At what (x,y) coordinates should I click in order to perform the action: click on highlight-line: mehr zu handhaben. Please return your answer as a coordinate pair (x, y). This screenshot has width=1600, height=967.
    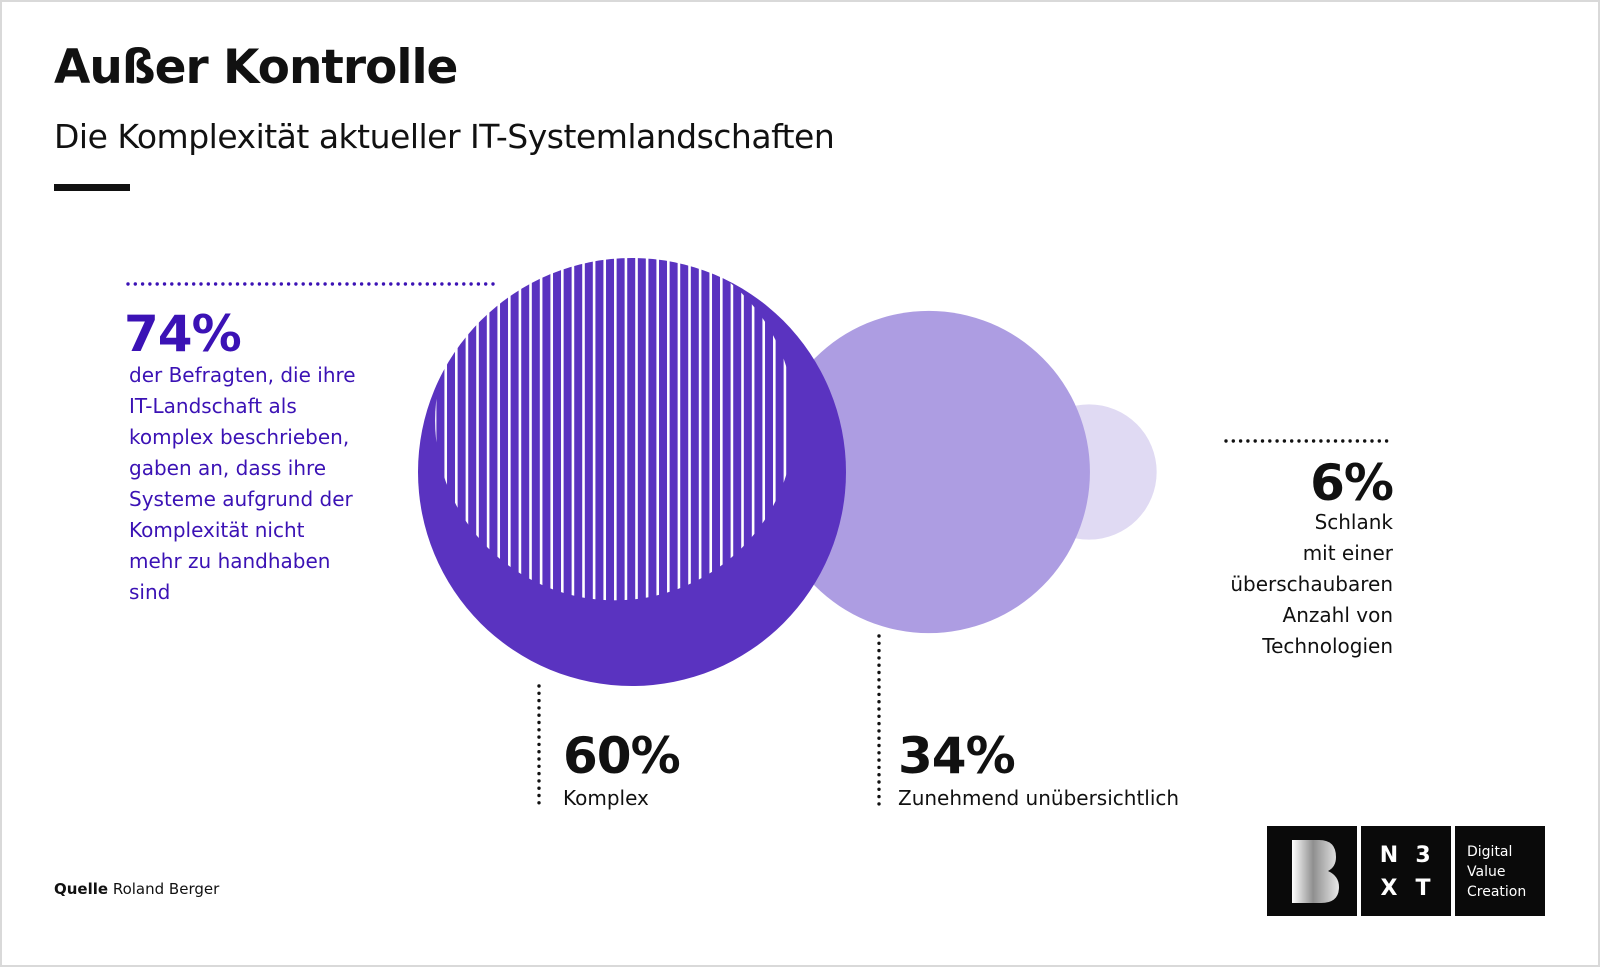
    Looking at the image, I should click on (230, 561).